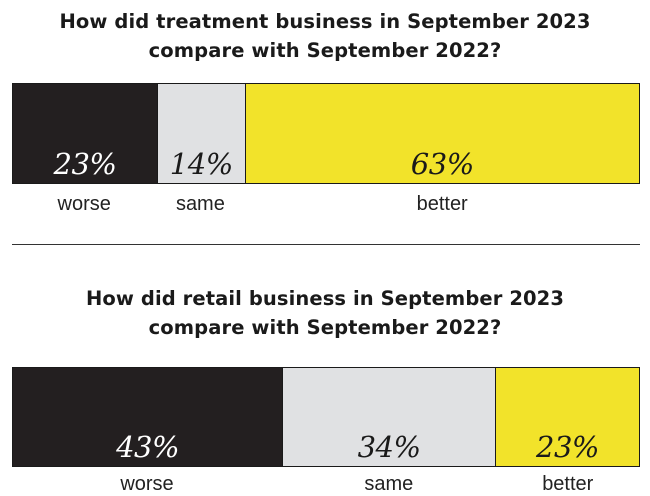  I want to click on treatment-bar-segment-better: 63%, so click(441, 133).